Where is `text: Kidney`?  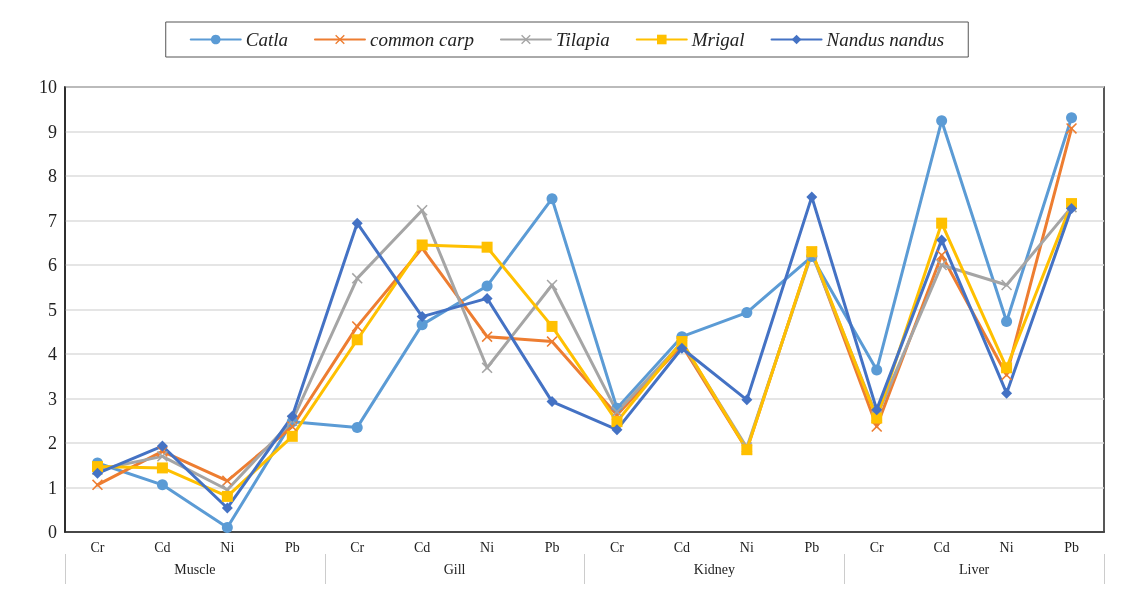
text: Kidney is located at coordinates (714, 569).